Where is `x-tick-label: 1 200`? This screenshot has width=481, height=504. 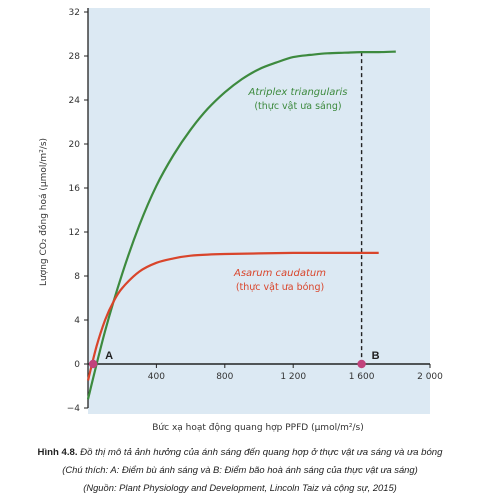 x-tick-label: 1 200 is located at coordinates (293, 377).